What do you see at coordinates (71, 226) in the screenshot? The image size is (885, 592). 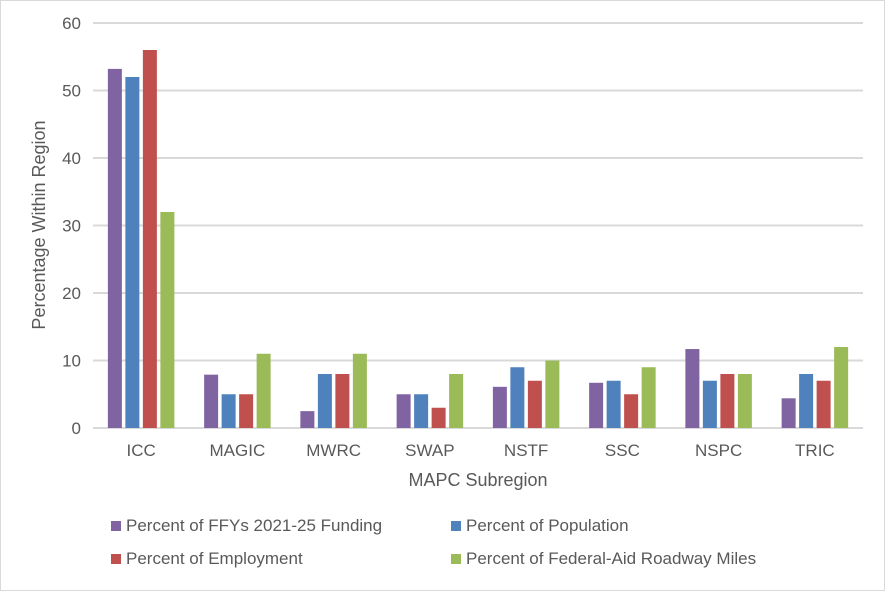 I see `y-tick-label: 30` at bounding box center [71, 226].